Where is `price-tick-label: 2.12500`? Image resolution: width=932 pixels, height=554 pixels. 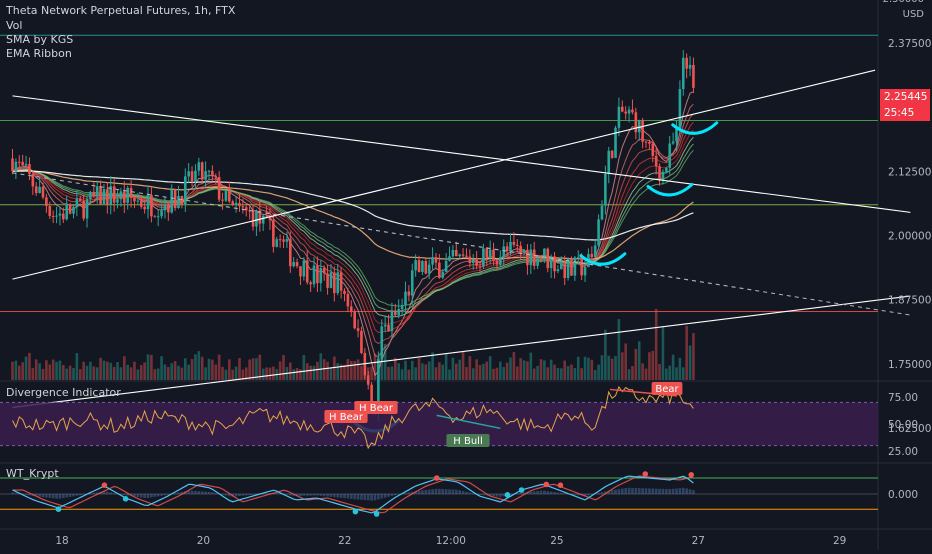 price-tick-label: 2.12500 is located at coordinates (909, 172).